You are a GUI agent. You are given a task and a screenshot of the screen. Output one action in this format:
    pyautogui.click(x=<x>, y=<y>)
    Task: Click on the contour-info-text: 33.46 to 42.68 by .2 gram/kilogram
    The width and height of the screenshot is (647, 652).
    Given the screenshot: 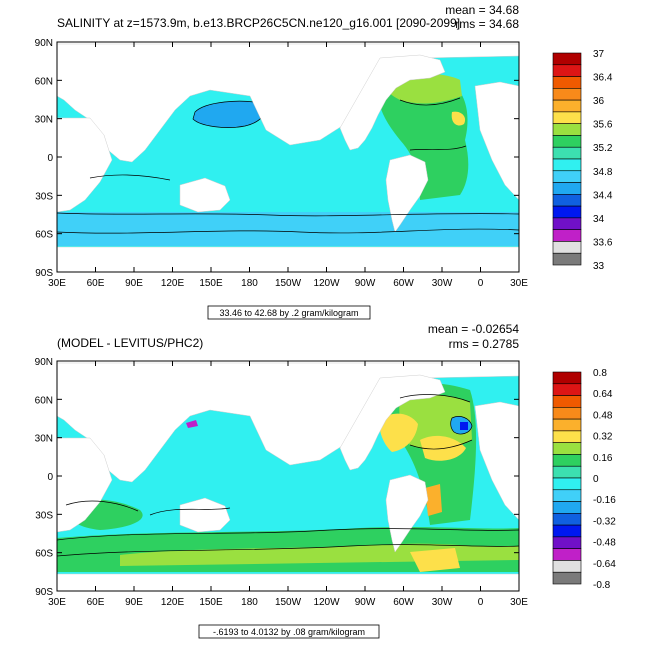 What is the action you would take?
    pyautogui.click(x=288, y=313)
    